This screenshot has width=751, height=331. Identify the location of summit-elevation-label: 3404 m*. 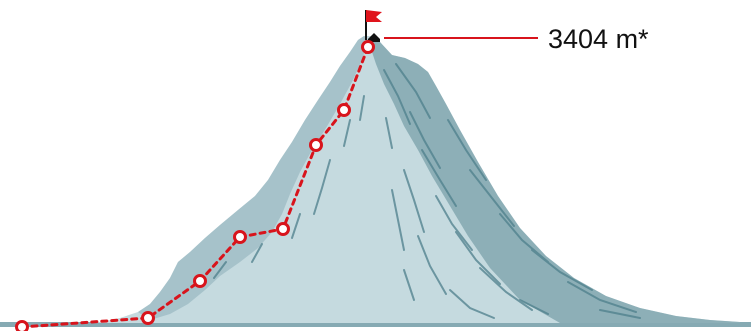
(598, 39).